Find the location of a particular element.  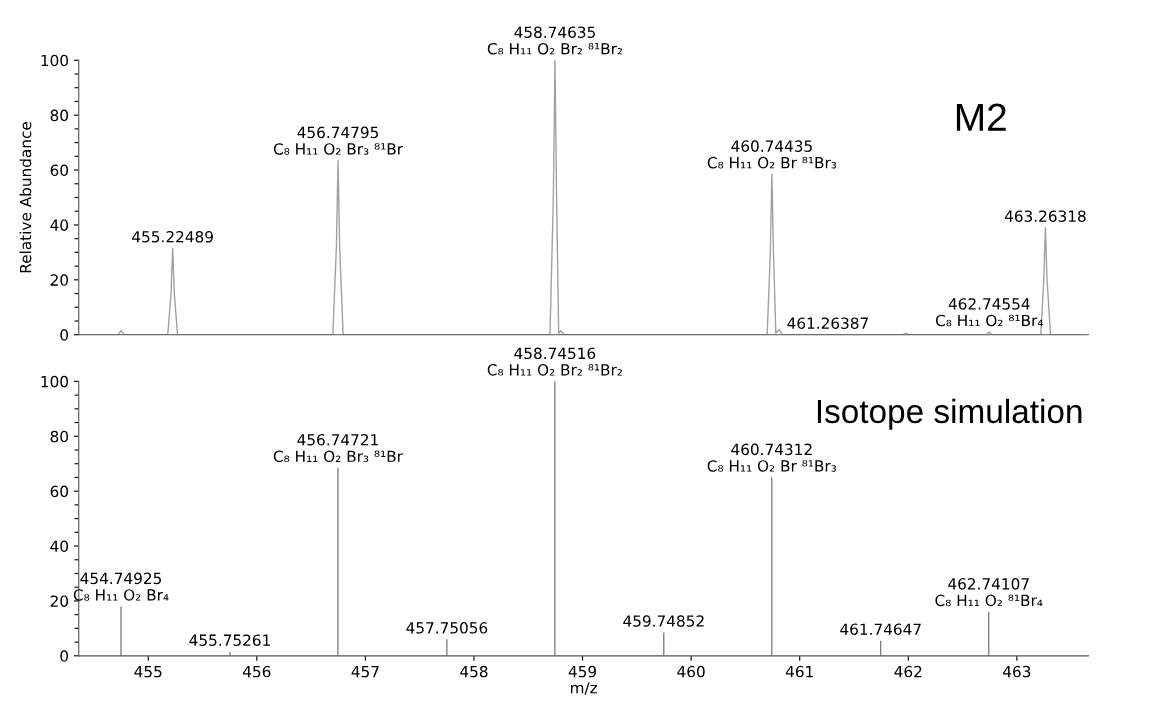

annotation: 458.74635 C₈ H₁₁ O₂ Br₂ ⁸¹Br₂ is located at coordinates (555, 40).